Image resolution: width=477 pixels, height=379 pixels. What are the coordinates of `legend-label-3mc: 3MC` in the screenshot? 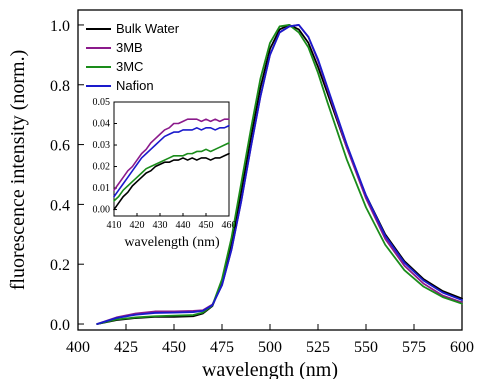 It's located at (129, 66).